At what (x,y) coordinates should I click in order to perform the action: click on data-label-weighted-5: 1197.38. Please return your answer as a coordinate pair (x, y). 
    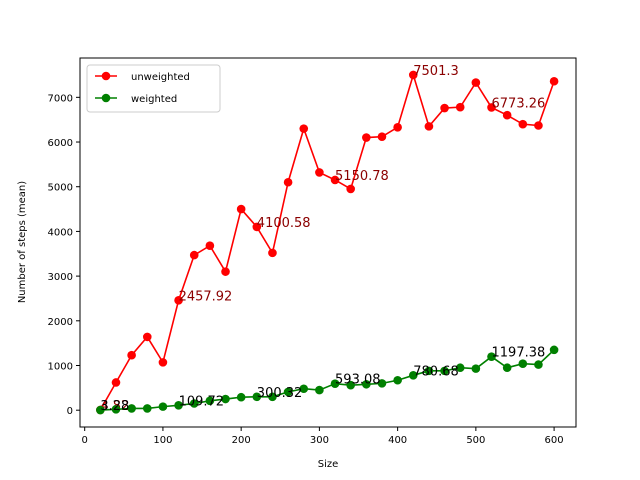
    Looking at the image, I should click on (519, 353).